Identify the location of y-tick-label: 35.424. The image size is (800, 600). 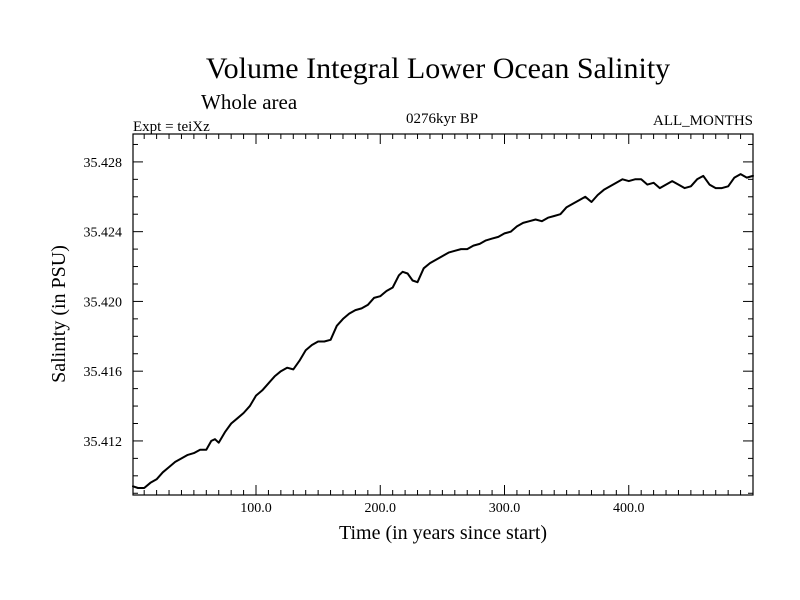
(103, 233).